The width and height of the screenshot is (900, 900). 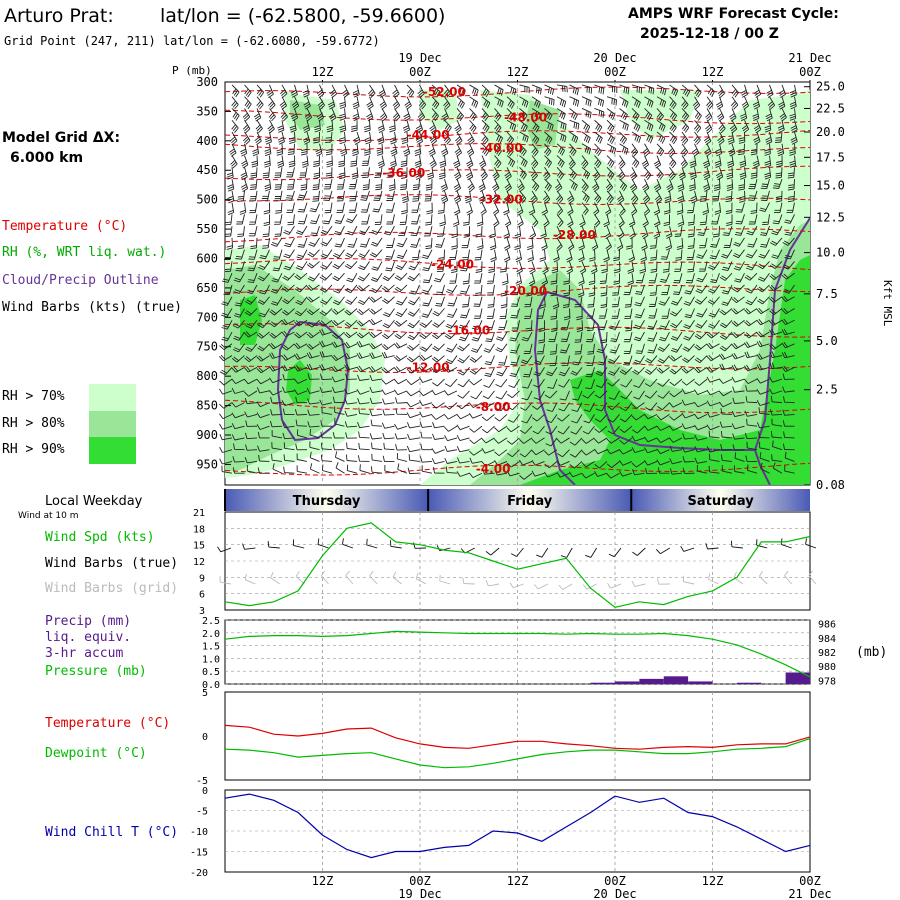 I want to click on temperature-contour-label: -24.00, so click(x=452, y=264).